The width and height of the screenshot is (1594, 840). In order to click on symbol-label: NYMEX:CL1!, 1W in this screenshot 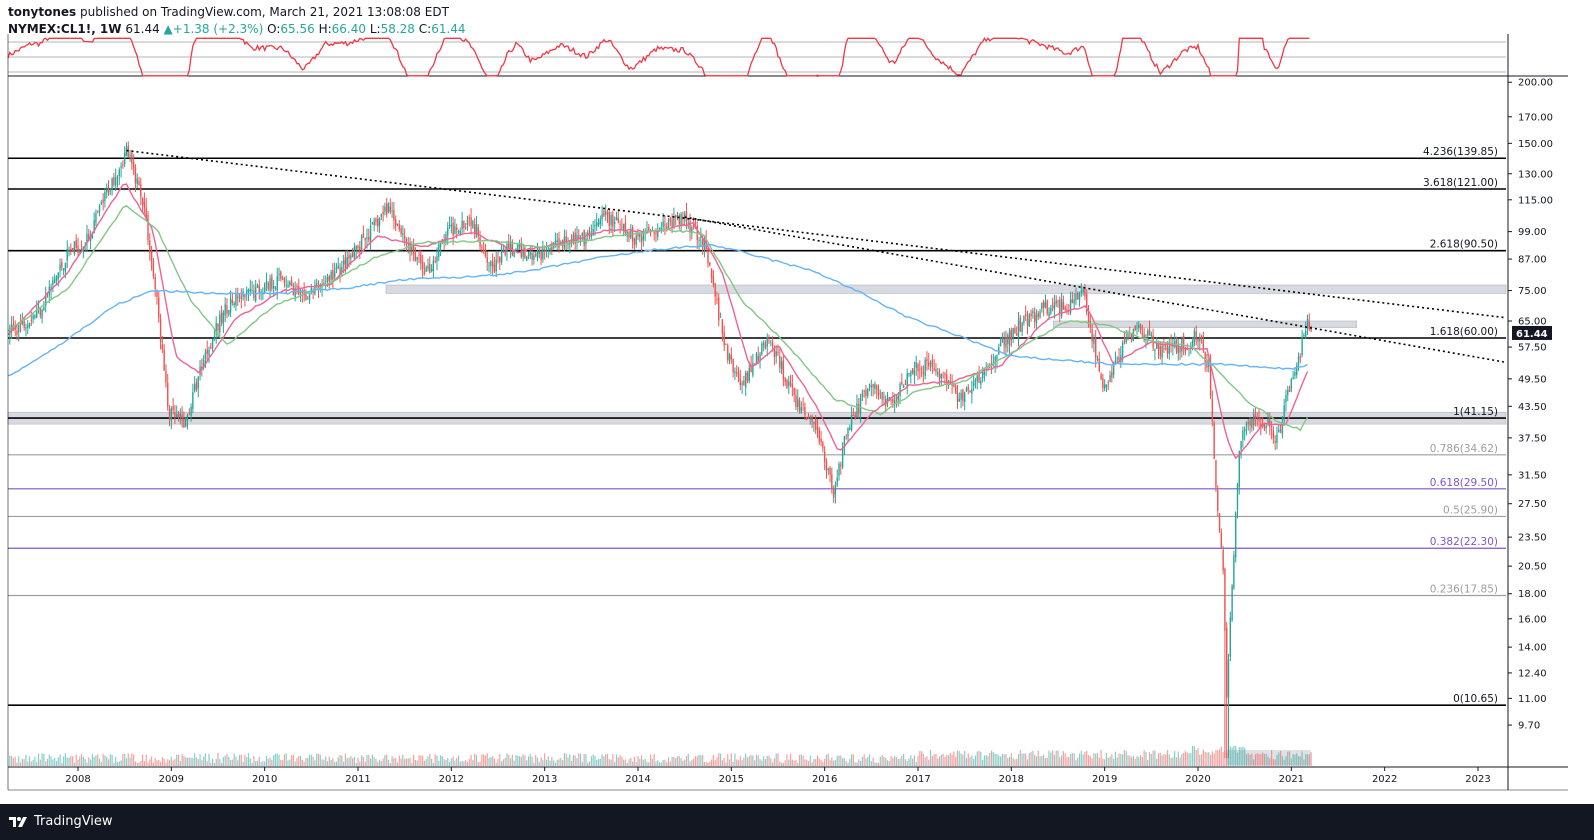, I will do `click(65, 29)`.